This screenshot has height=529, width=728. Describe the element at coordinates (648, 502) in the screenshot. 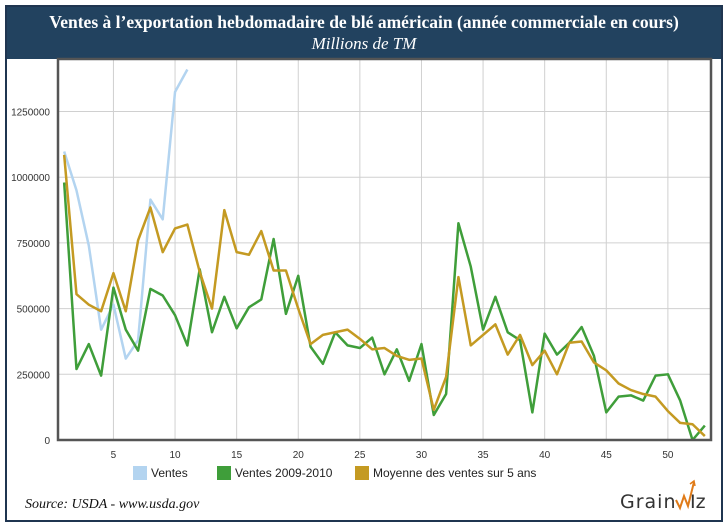

I see `svg-text: Grain` at that location.